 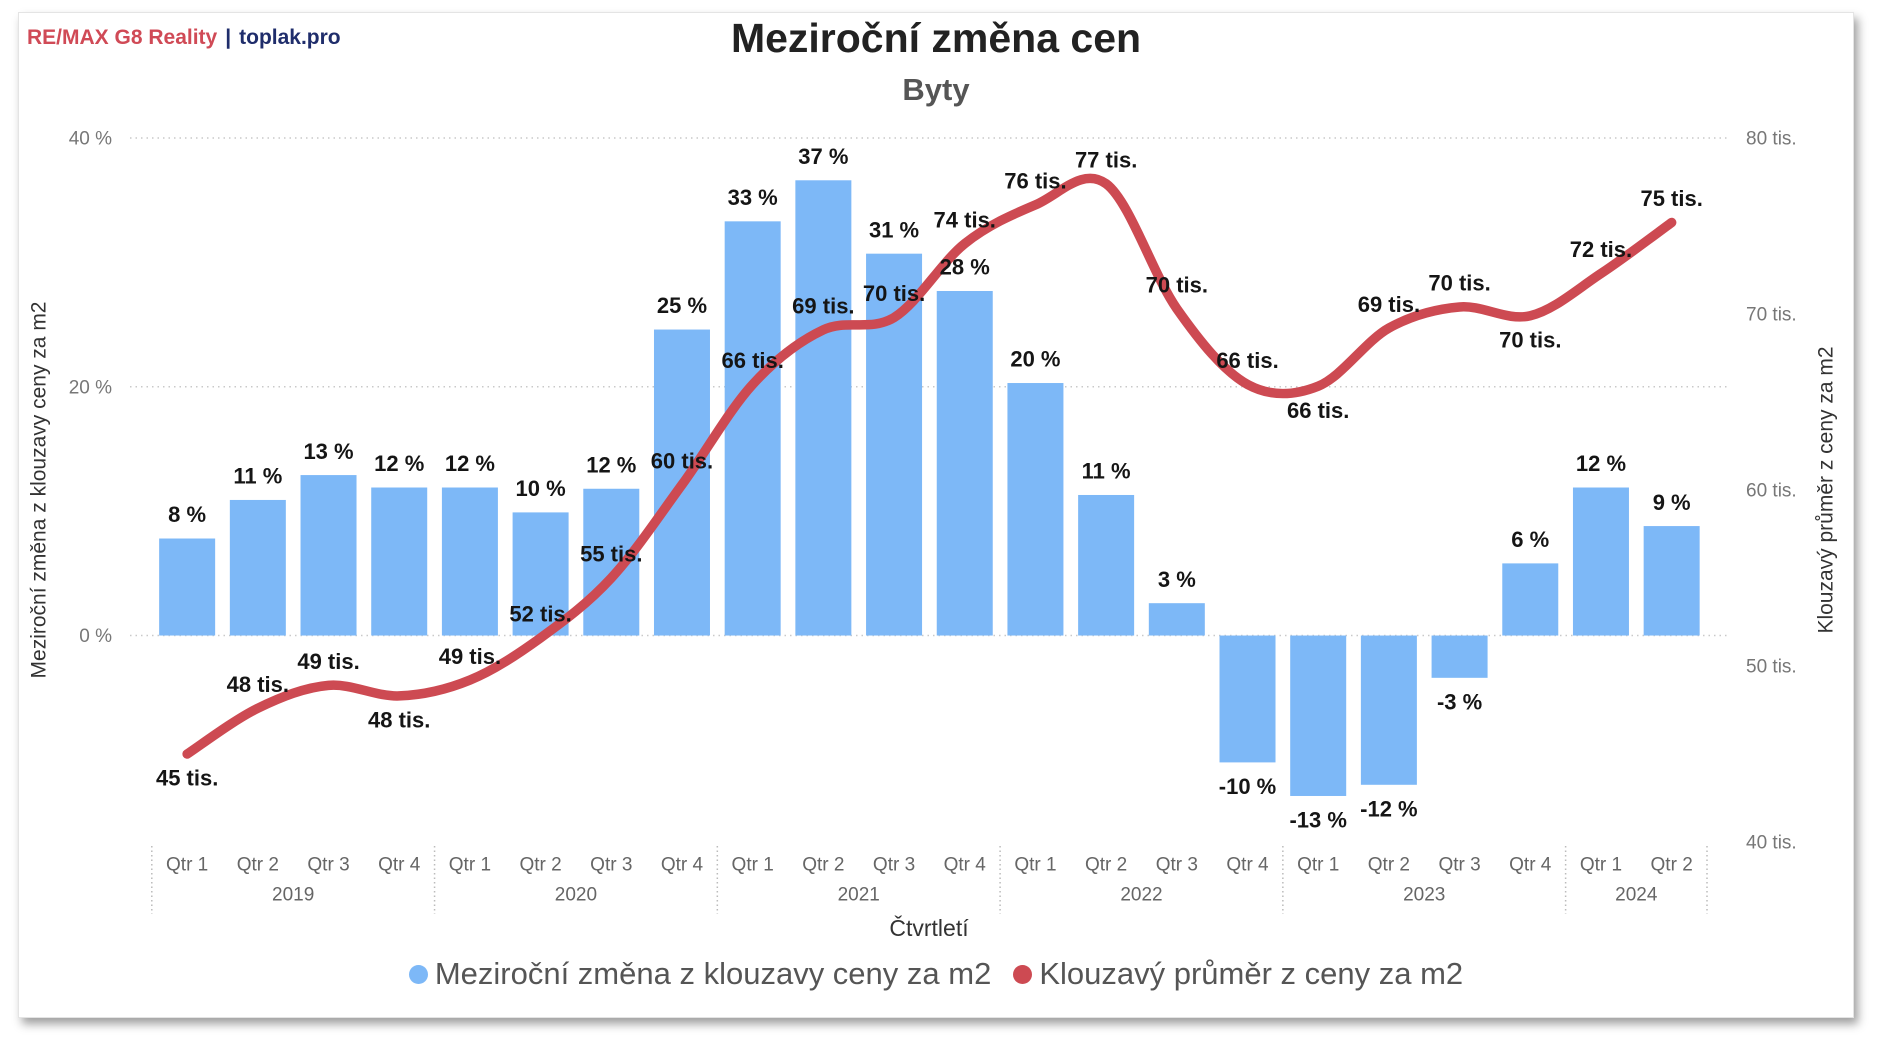 What do you see at coordinates (1035, 359) in the screenshot?
I see `bar-data-label: 20 %` at bounding box center [1035, 359].